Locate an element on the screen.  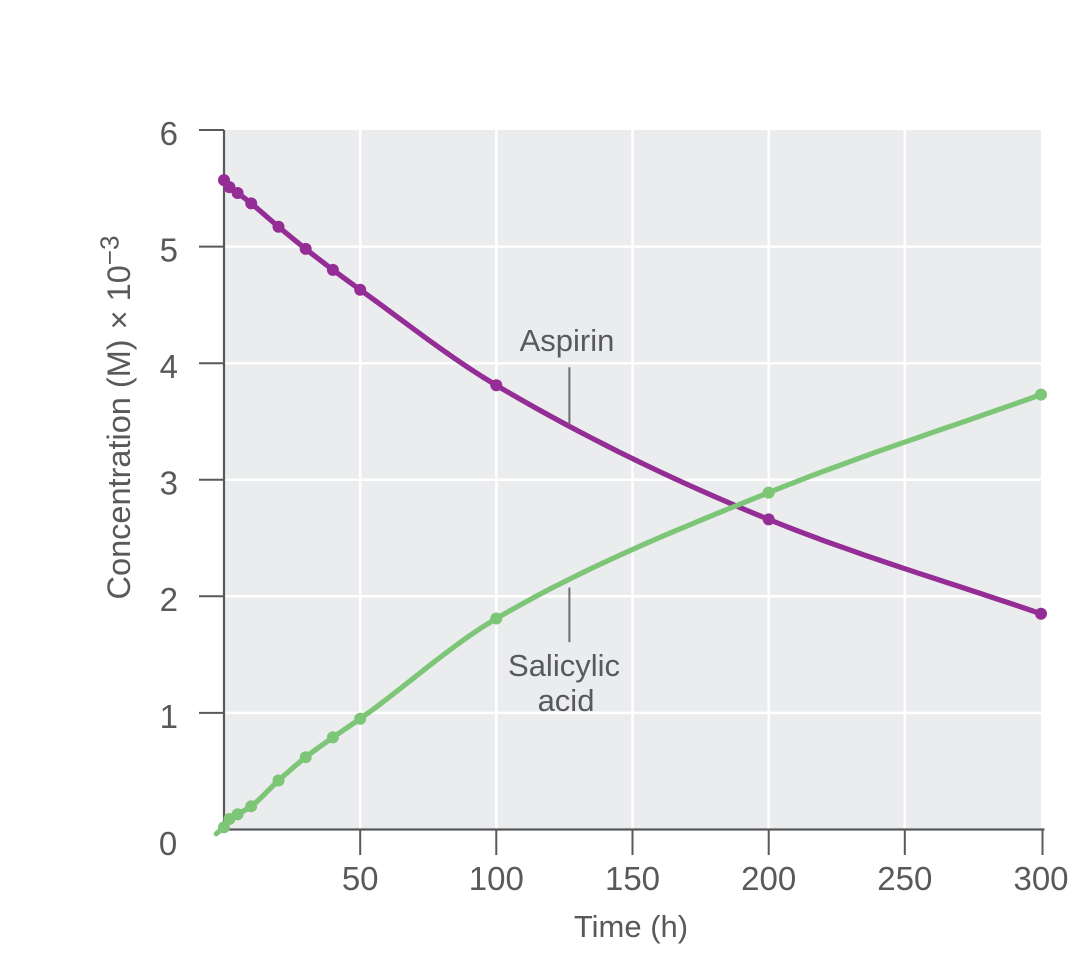
svg-text: 3 is located at coordinates (169, 483).